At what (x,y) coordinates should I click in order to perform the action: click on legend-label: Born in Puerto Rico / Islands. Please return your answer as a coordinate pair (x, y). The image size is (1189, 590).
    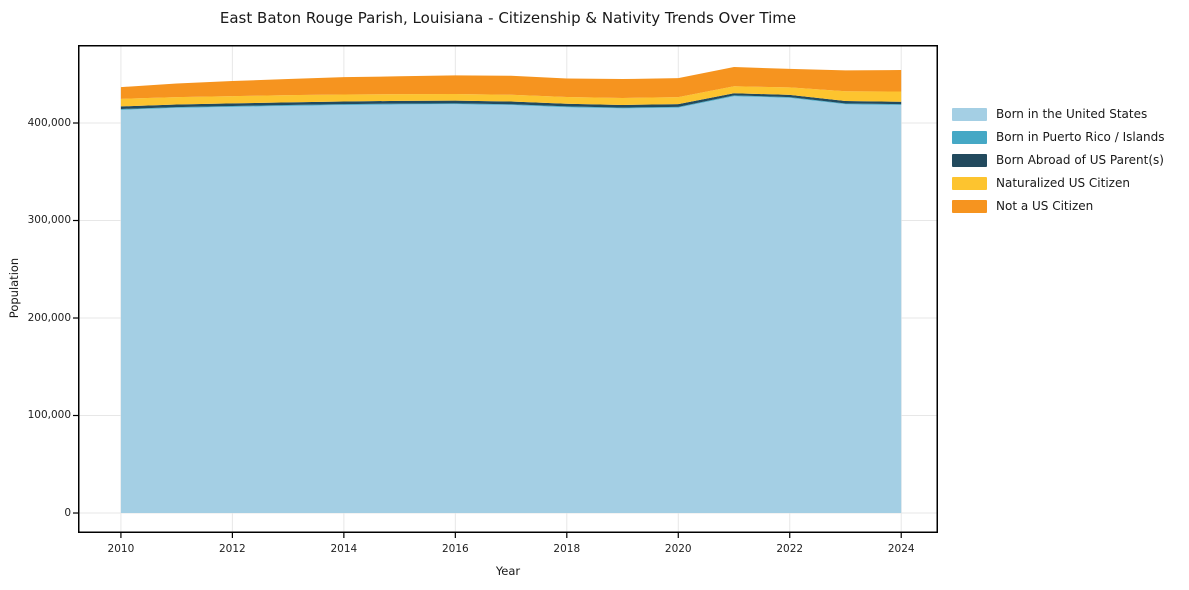
    Looking at the image, I should click on (1080, 137).